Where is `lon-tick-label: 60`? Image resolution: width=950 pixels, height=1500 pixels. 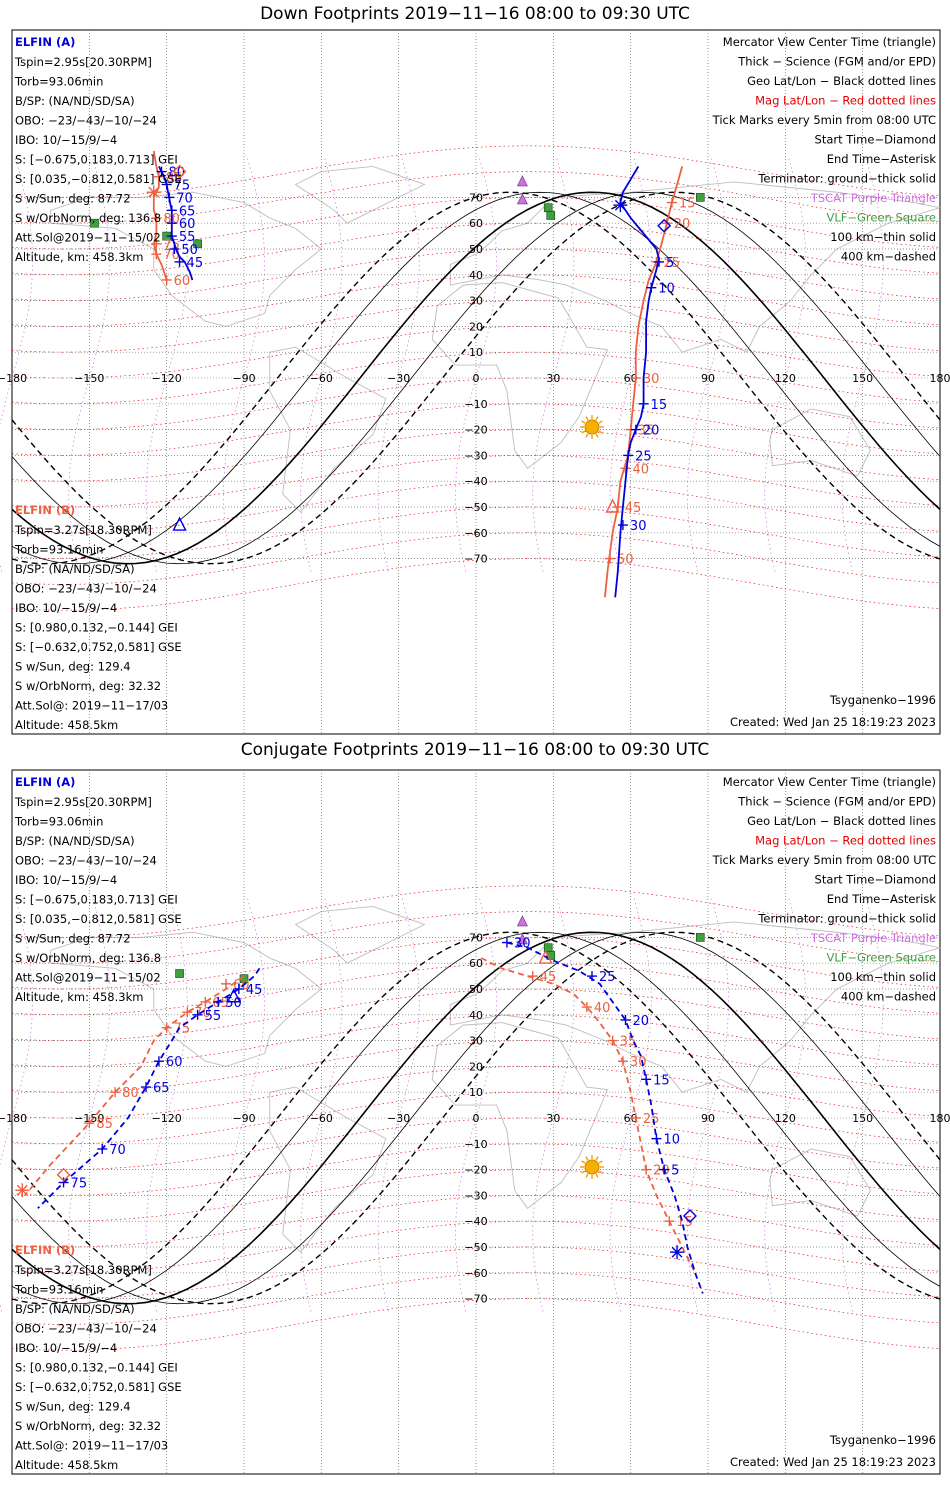
lon-tick-label: 60 is located at coordinates (631, 1118).